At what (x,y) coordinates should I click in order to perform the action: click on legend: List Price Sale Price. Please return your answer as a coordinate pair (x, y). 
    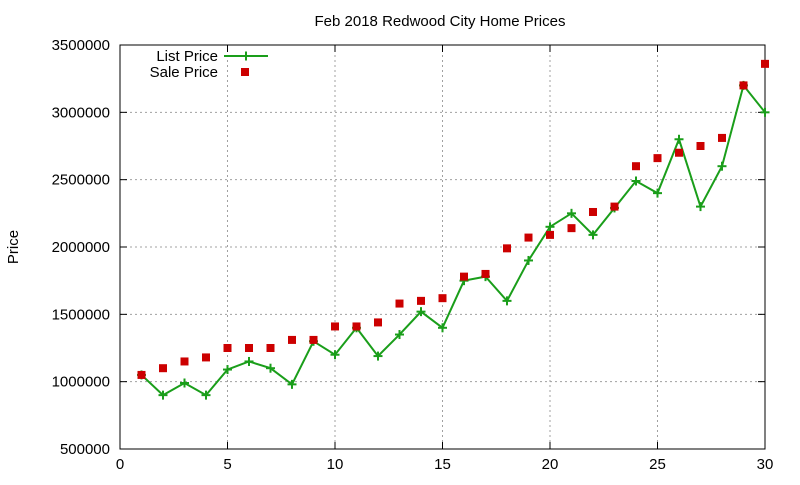
    Looking at the image, I should click on (209, 64).